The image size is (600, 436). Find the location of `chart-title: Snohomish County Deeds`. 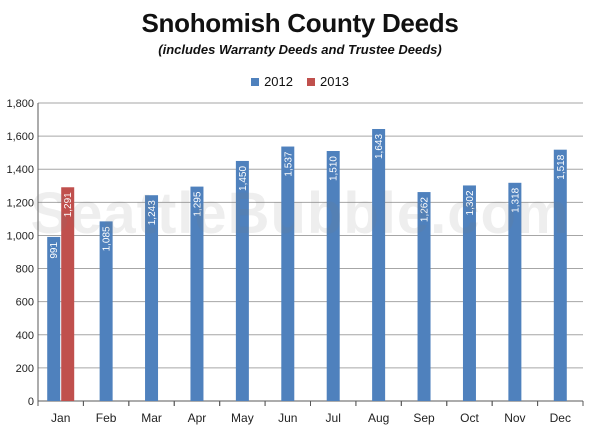

chart-title: Snohomish County Deeds is located at coordinates (300, 23).